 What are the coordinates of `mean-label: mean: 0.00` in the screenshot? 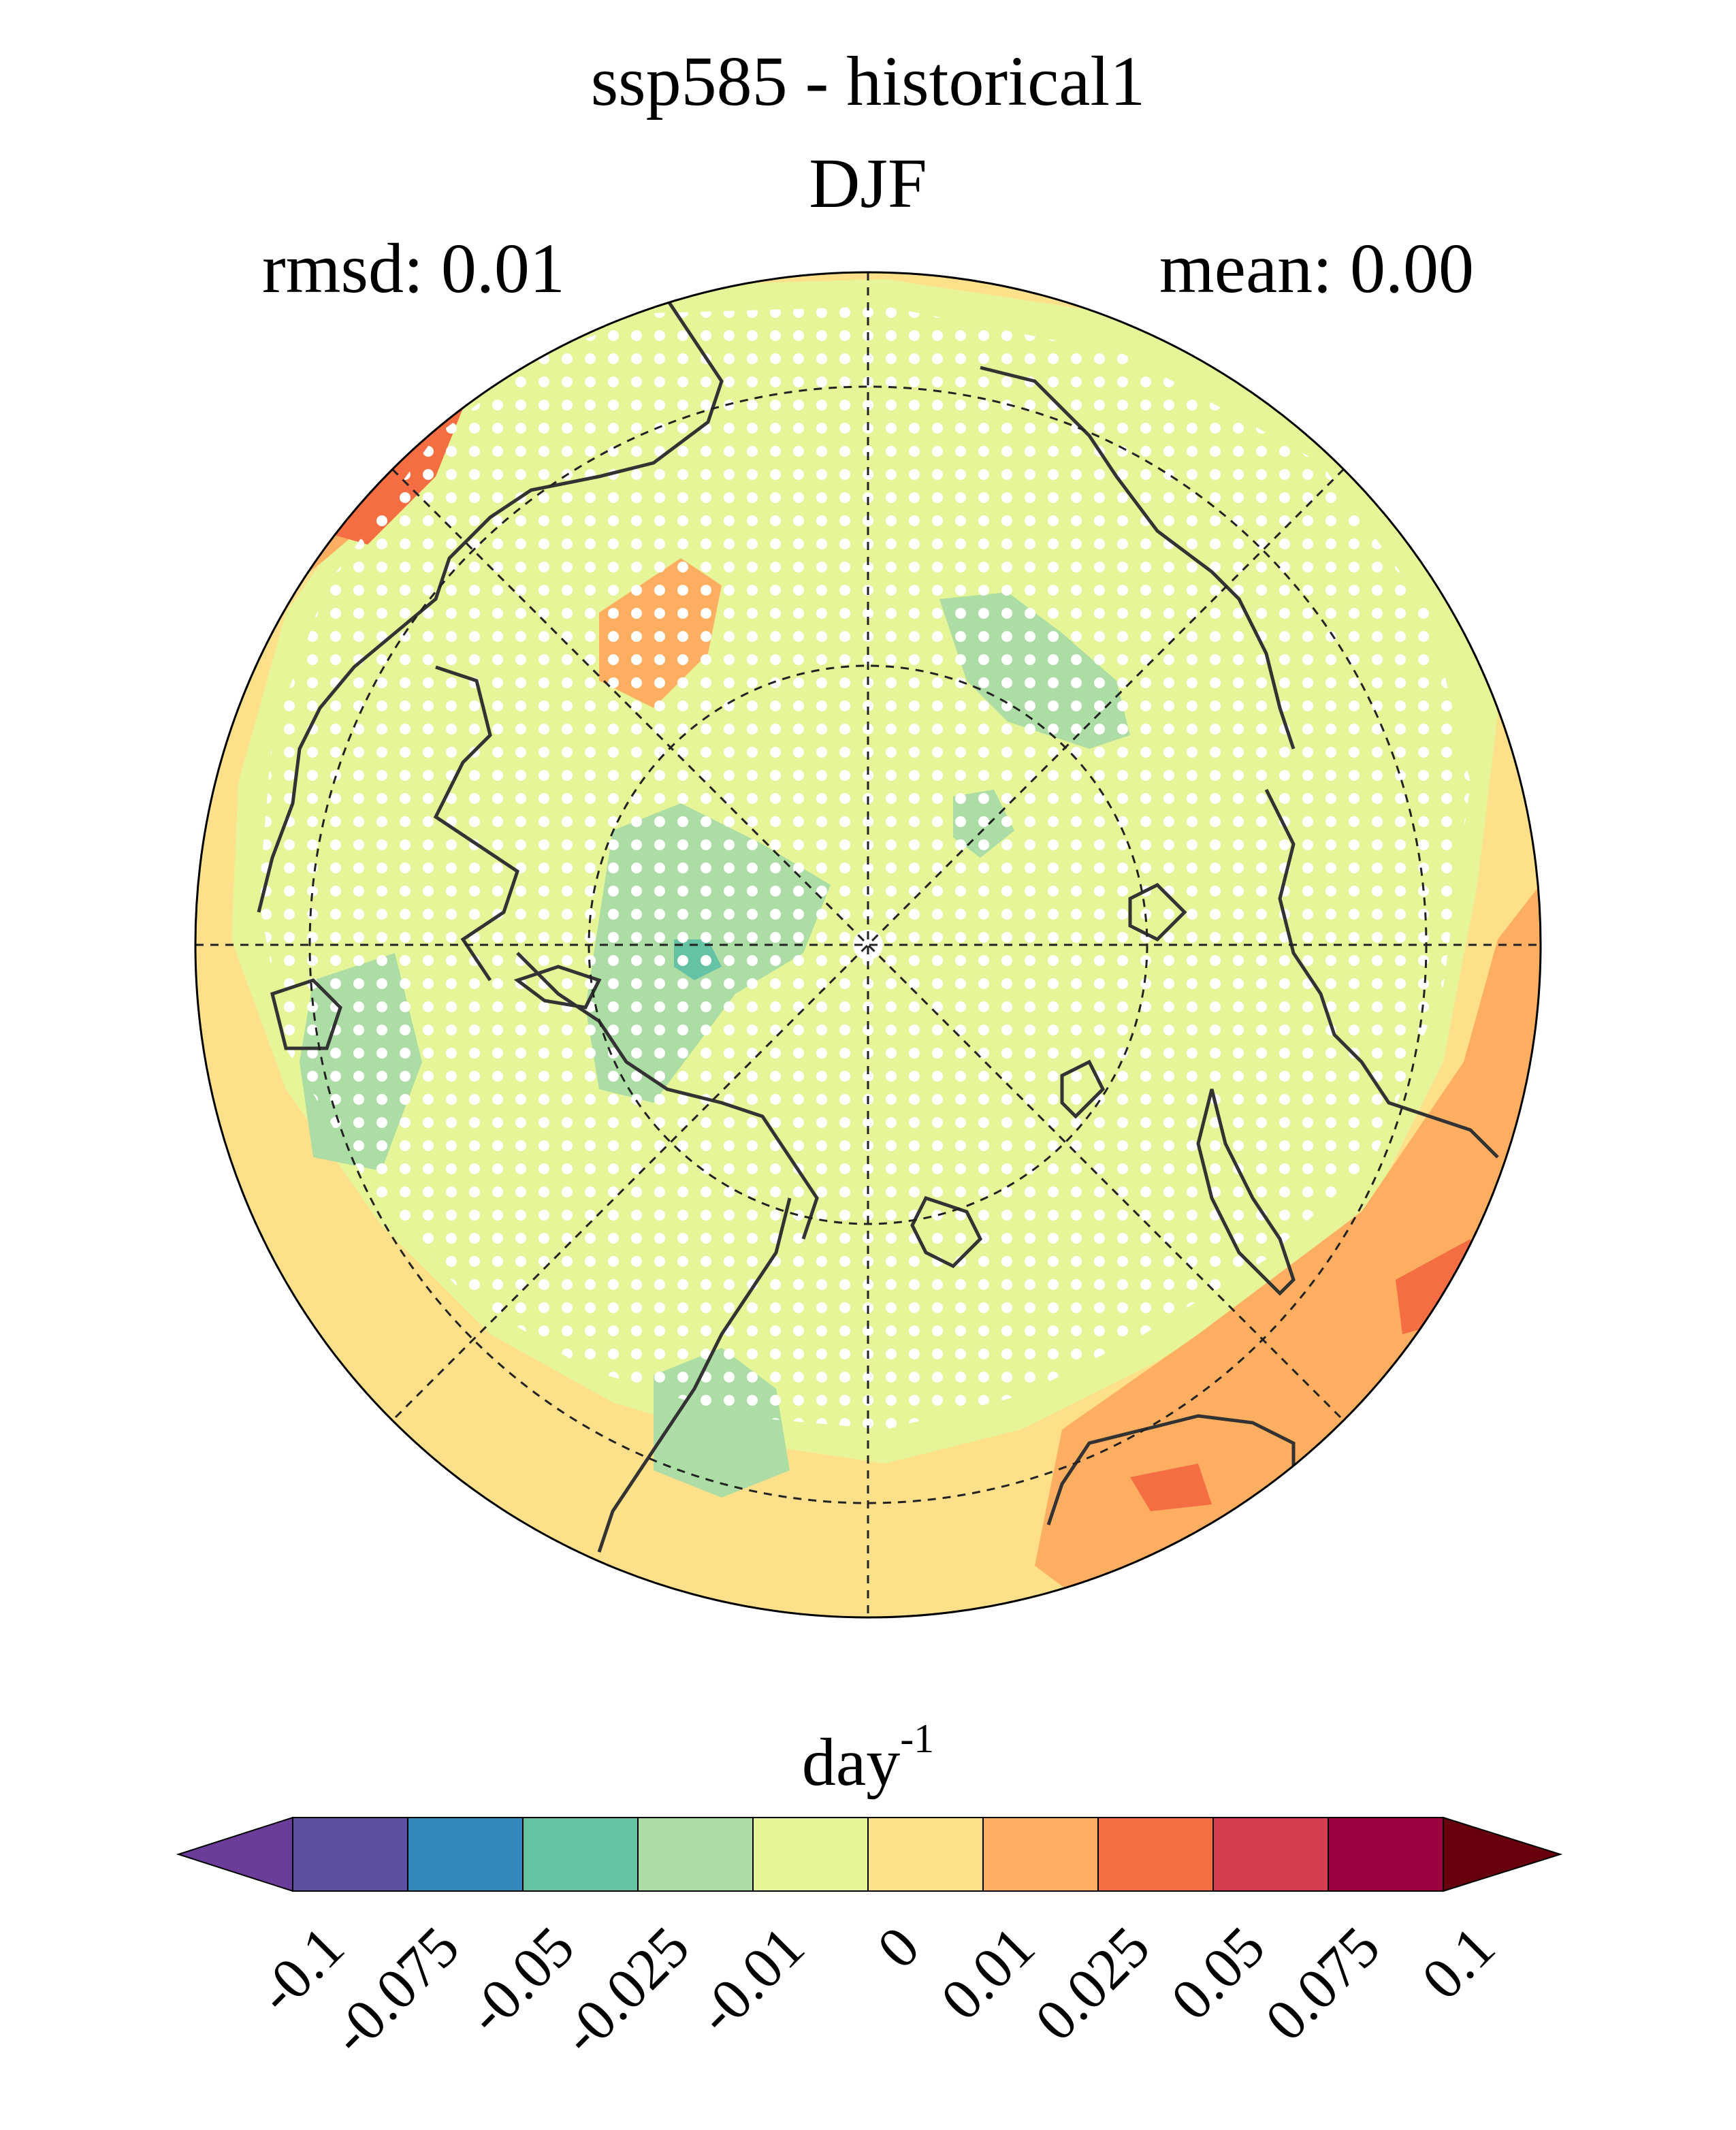 It's located at (1316, 268).